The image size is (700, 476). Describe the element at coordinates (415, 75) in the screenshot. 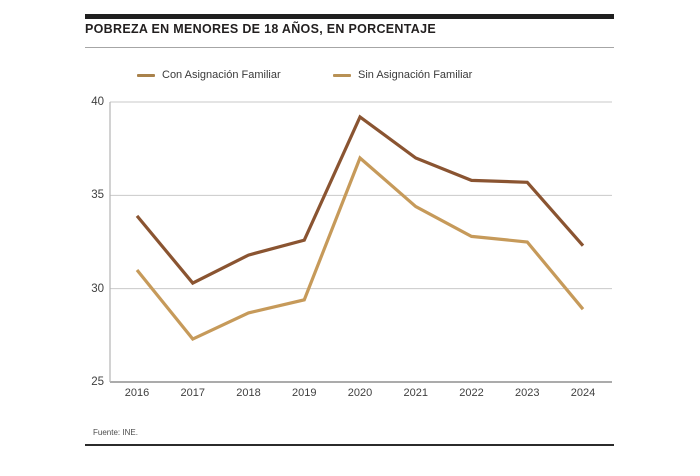

I see `legend-label-sin: Sin Asignación Familiar` at that location.